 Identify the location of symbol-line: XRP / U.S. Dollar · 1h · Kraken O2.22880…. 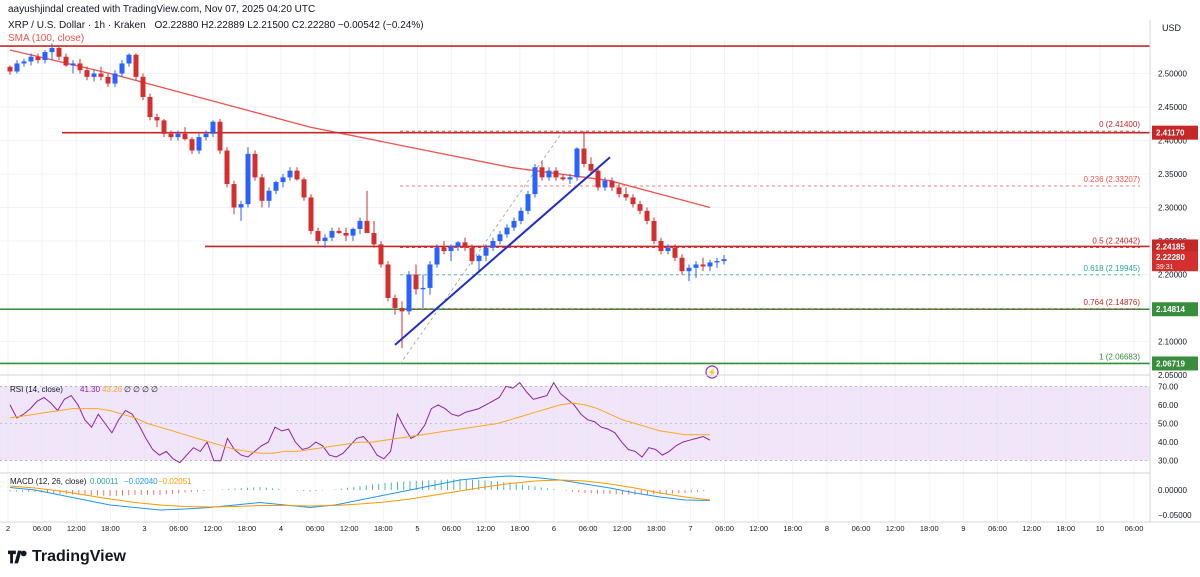
(216, 25).